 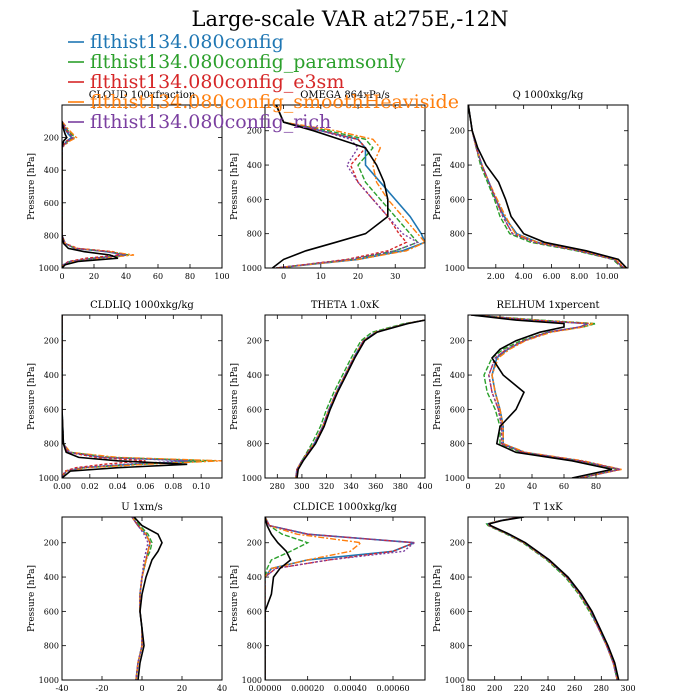 I want to click on x-tick-label: 80, so click(x=596, y=486).